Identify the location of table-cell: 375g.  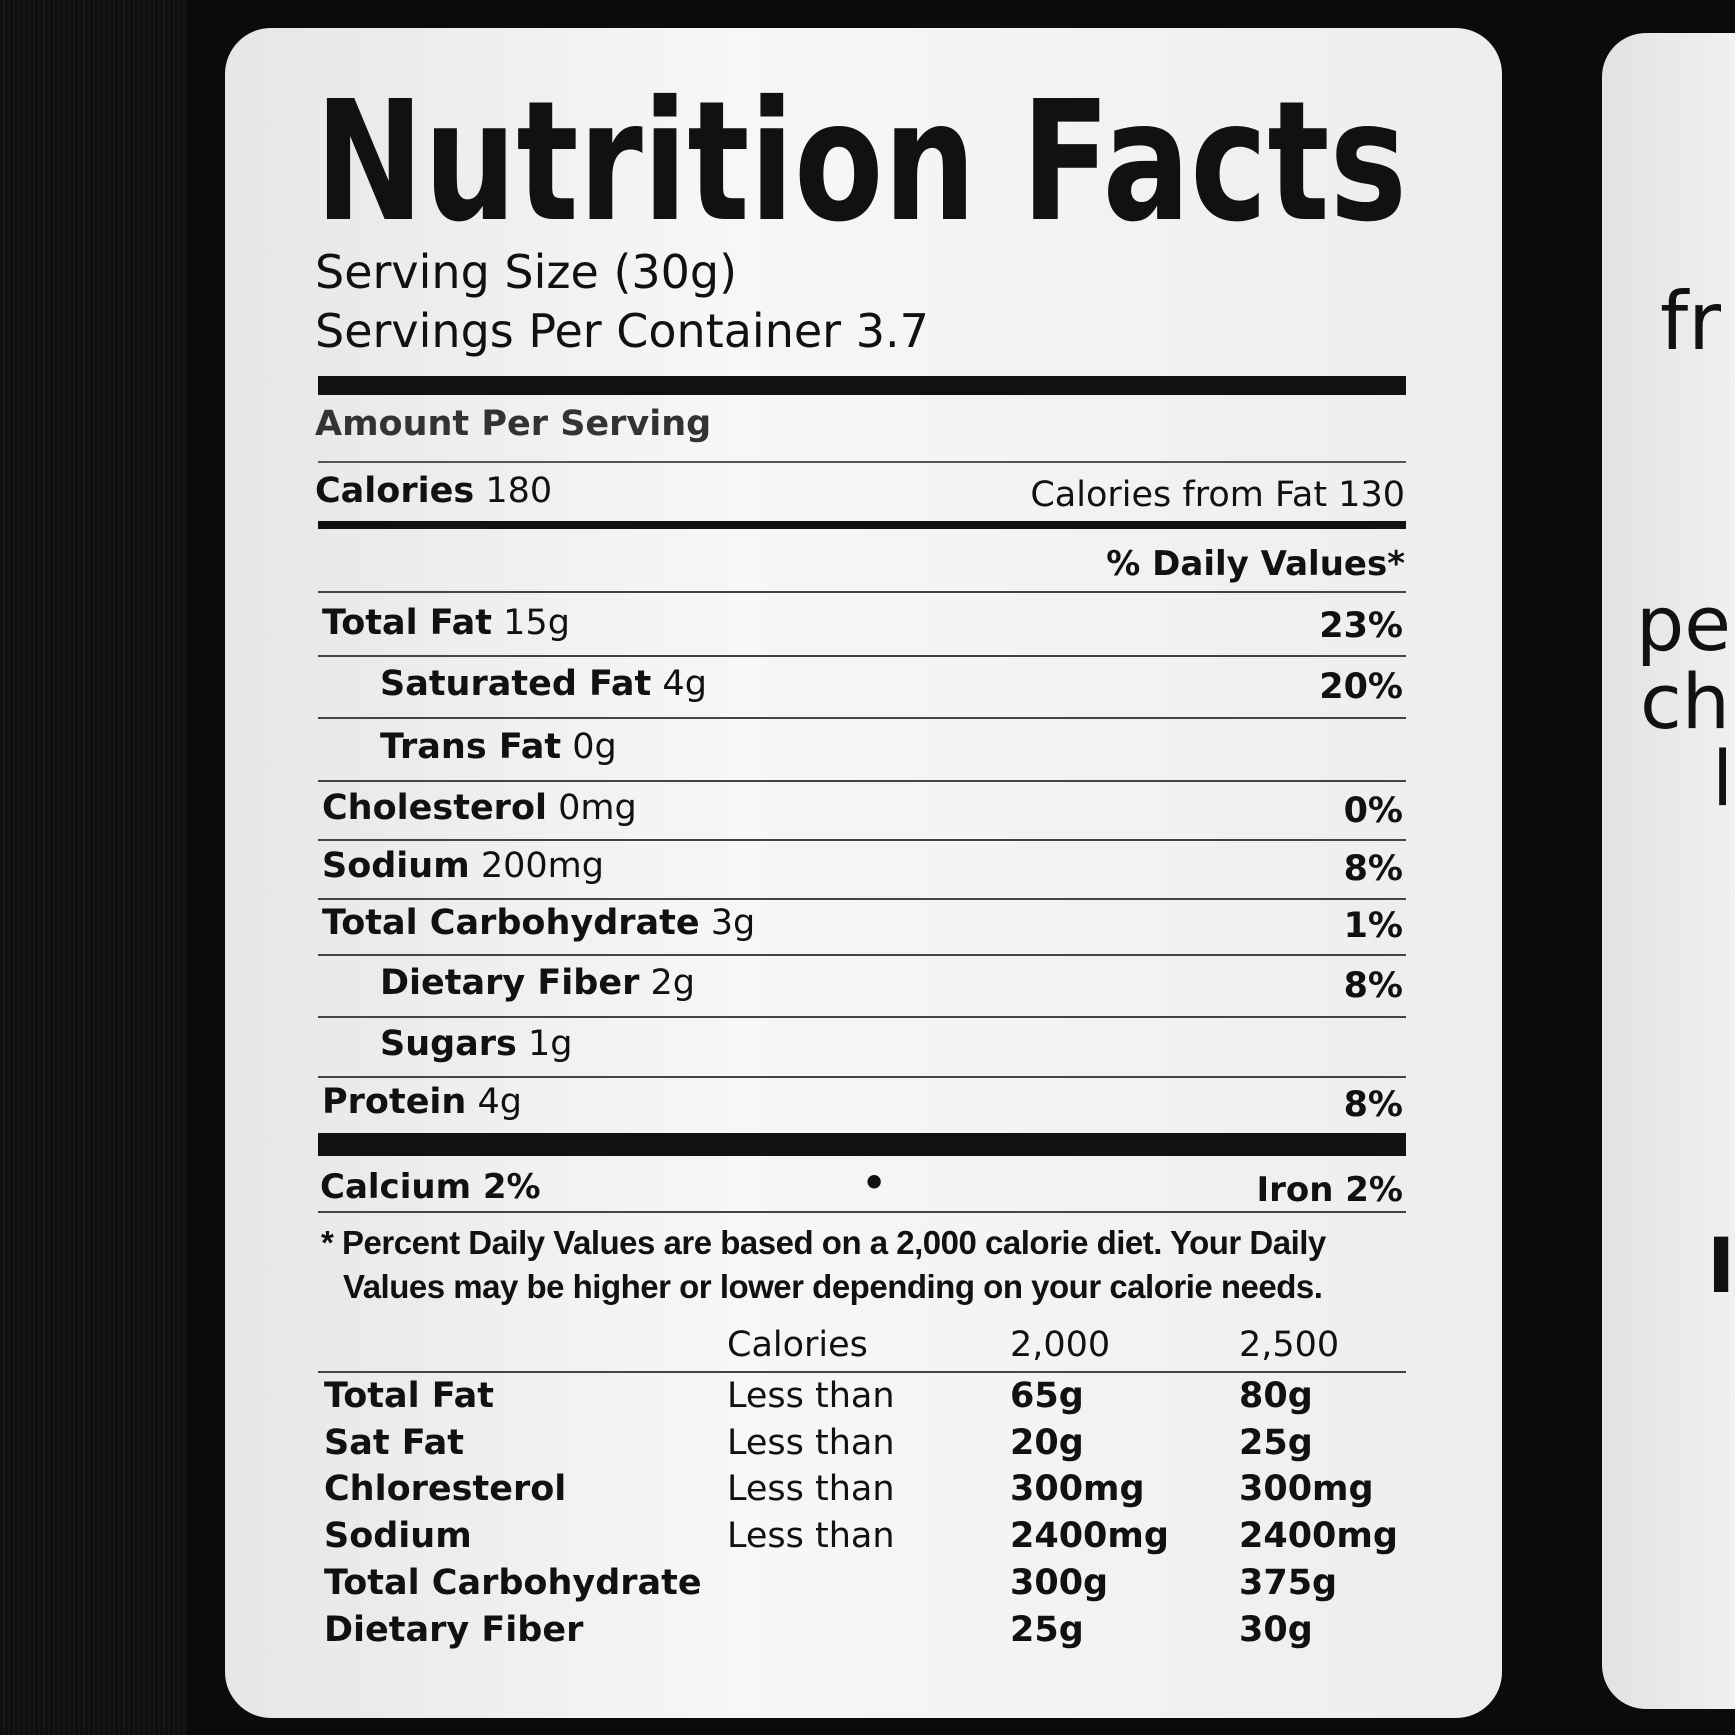
(1288, 1583).